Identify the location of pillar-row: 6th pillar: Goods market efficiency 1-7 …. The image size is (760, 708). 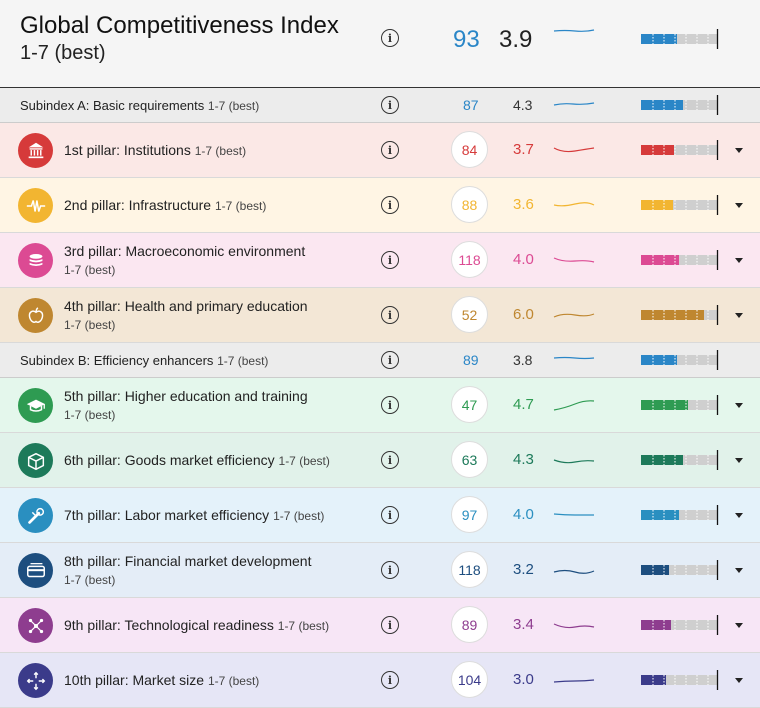
(380, 460).